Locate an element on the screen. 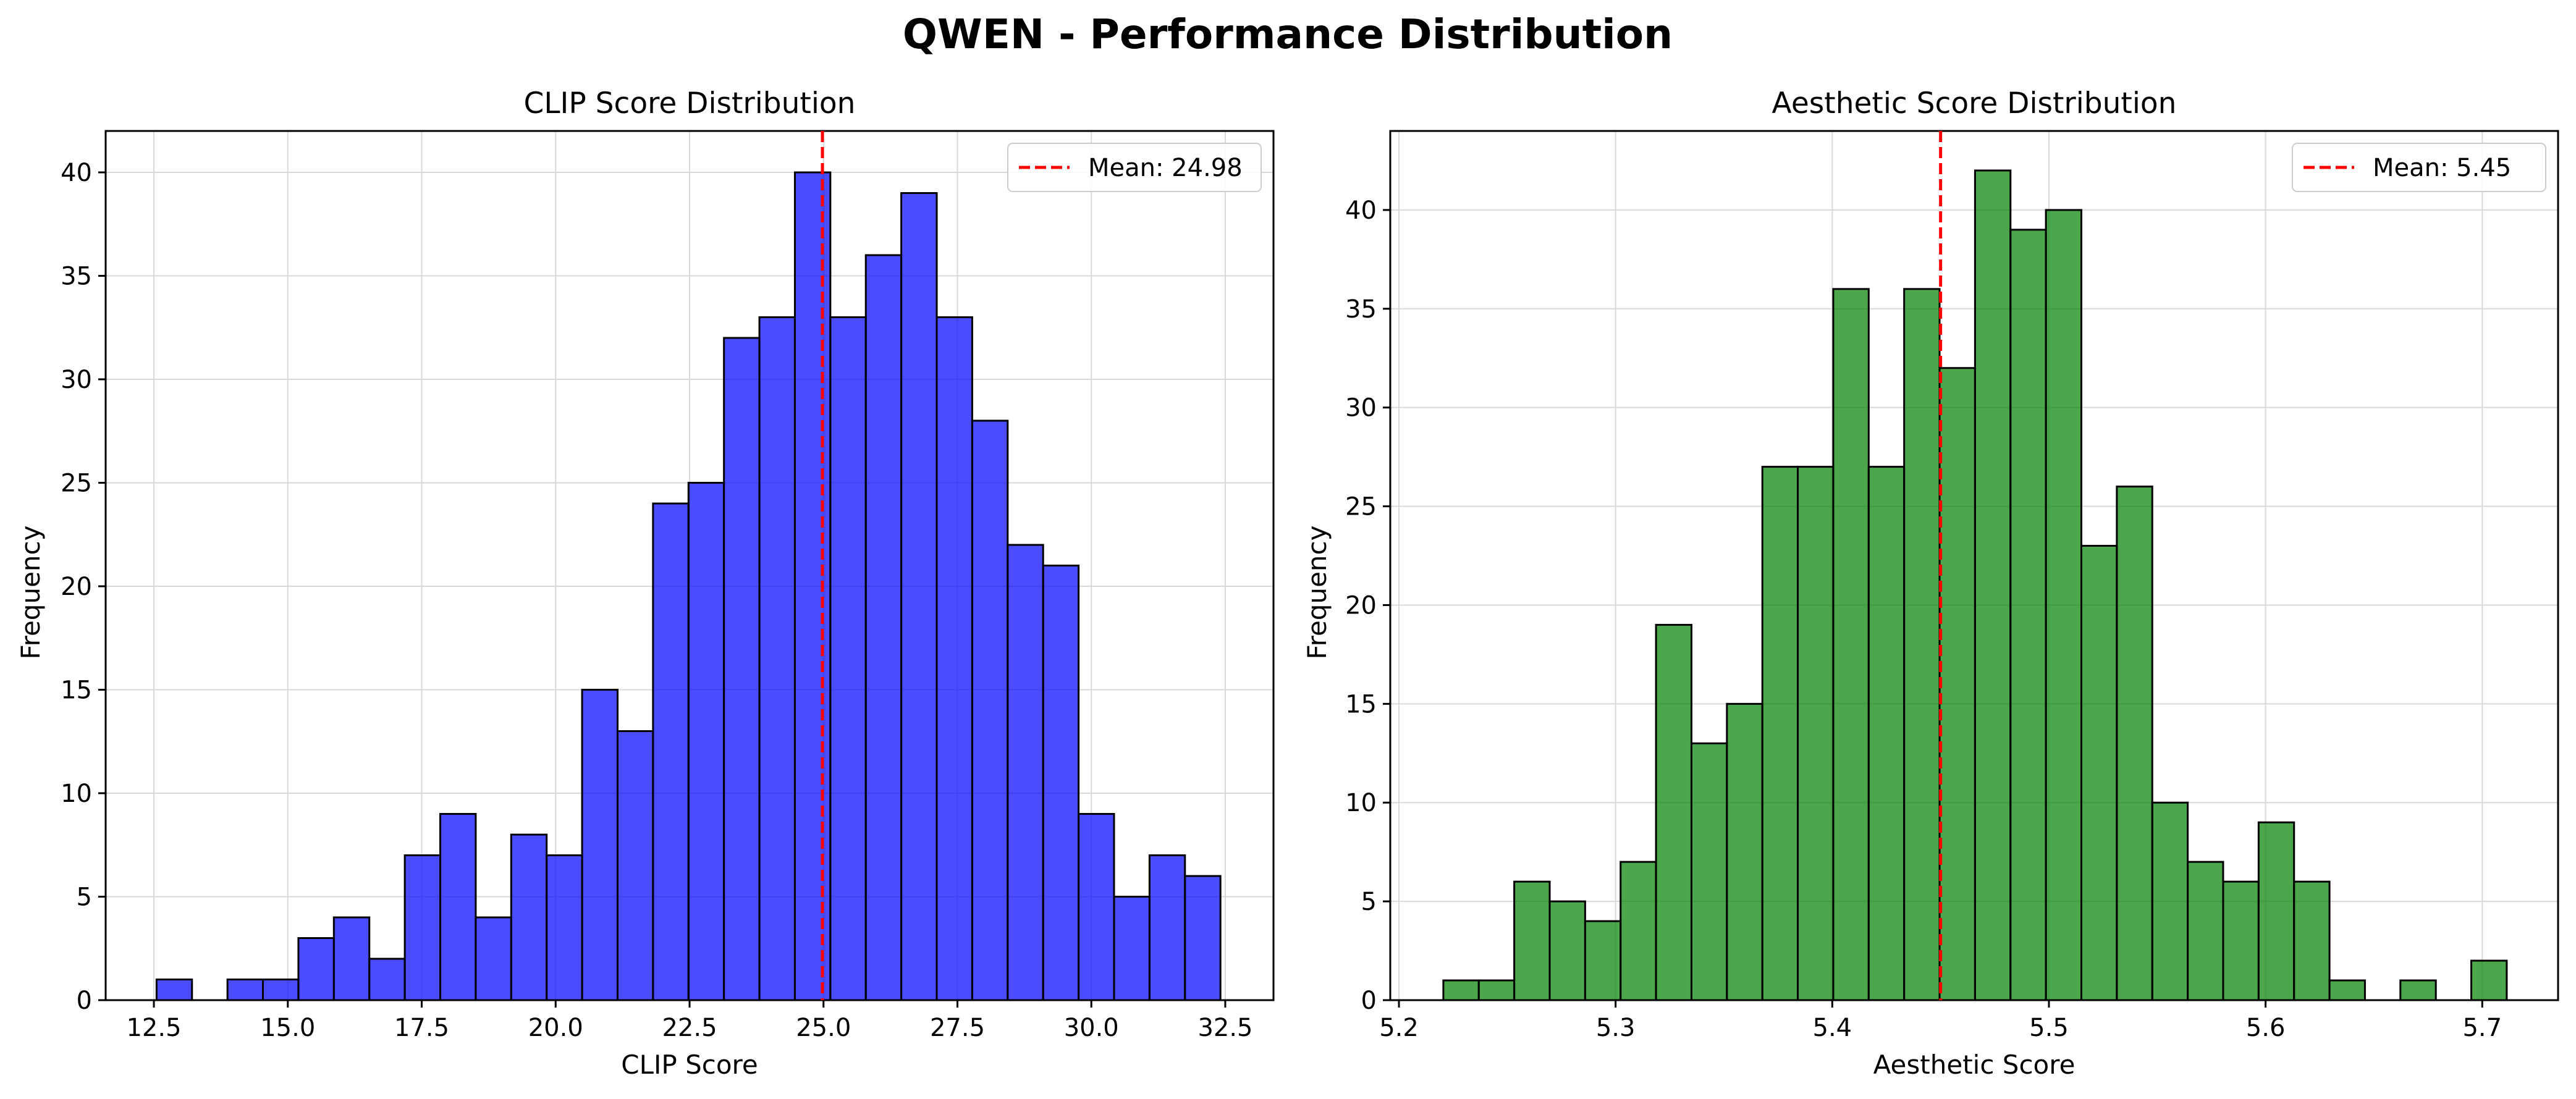  clip-x-tick-label: 12.5 is located at coordinates (153, 1028).